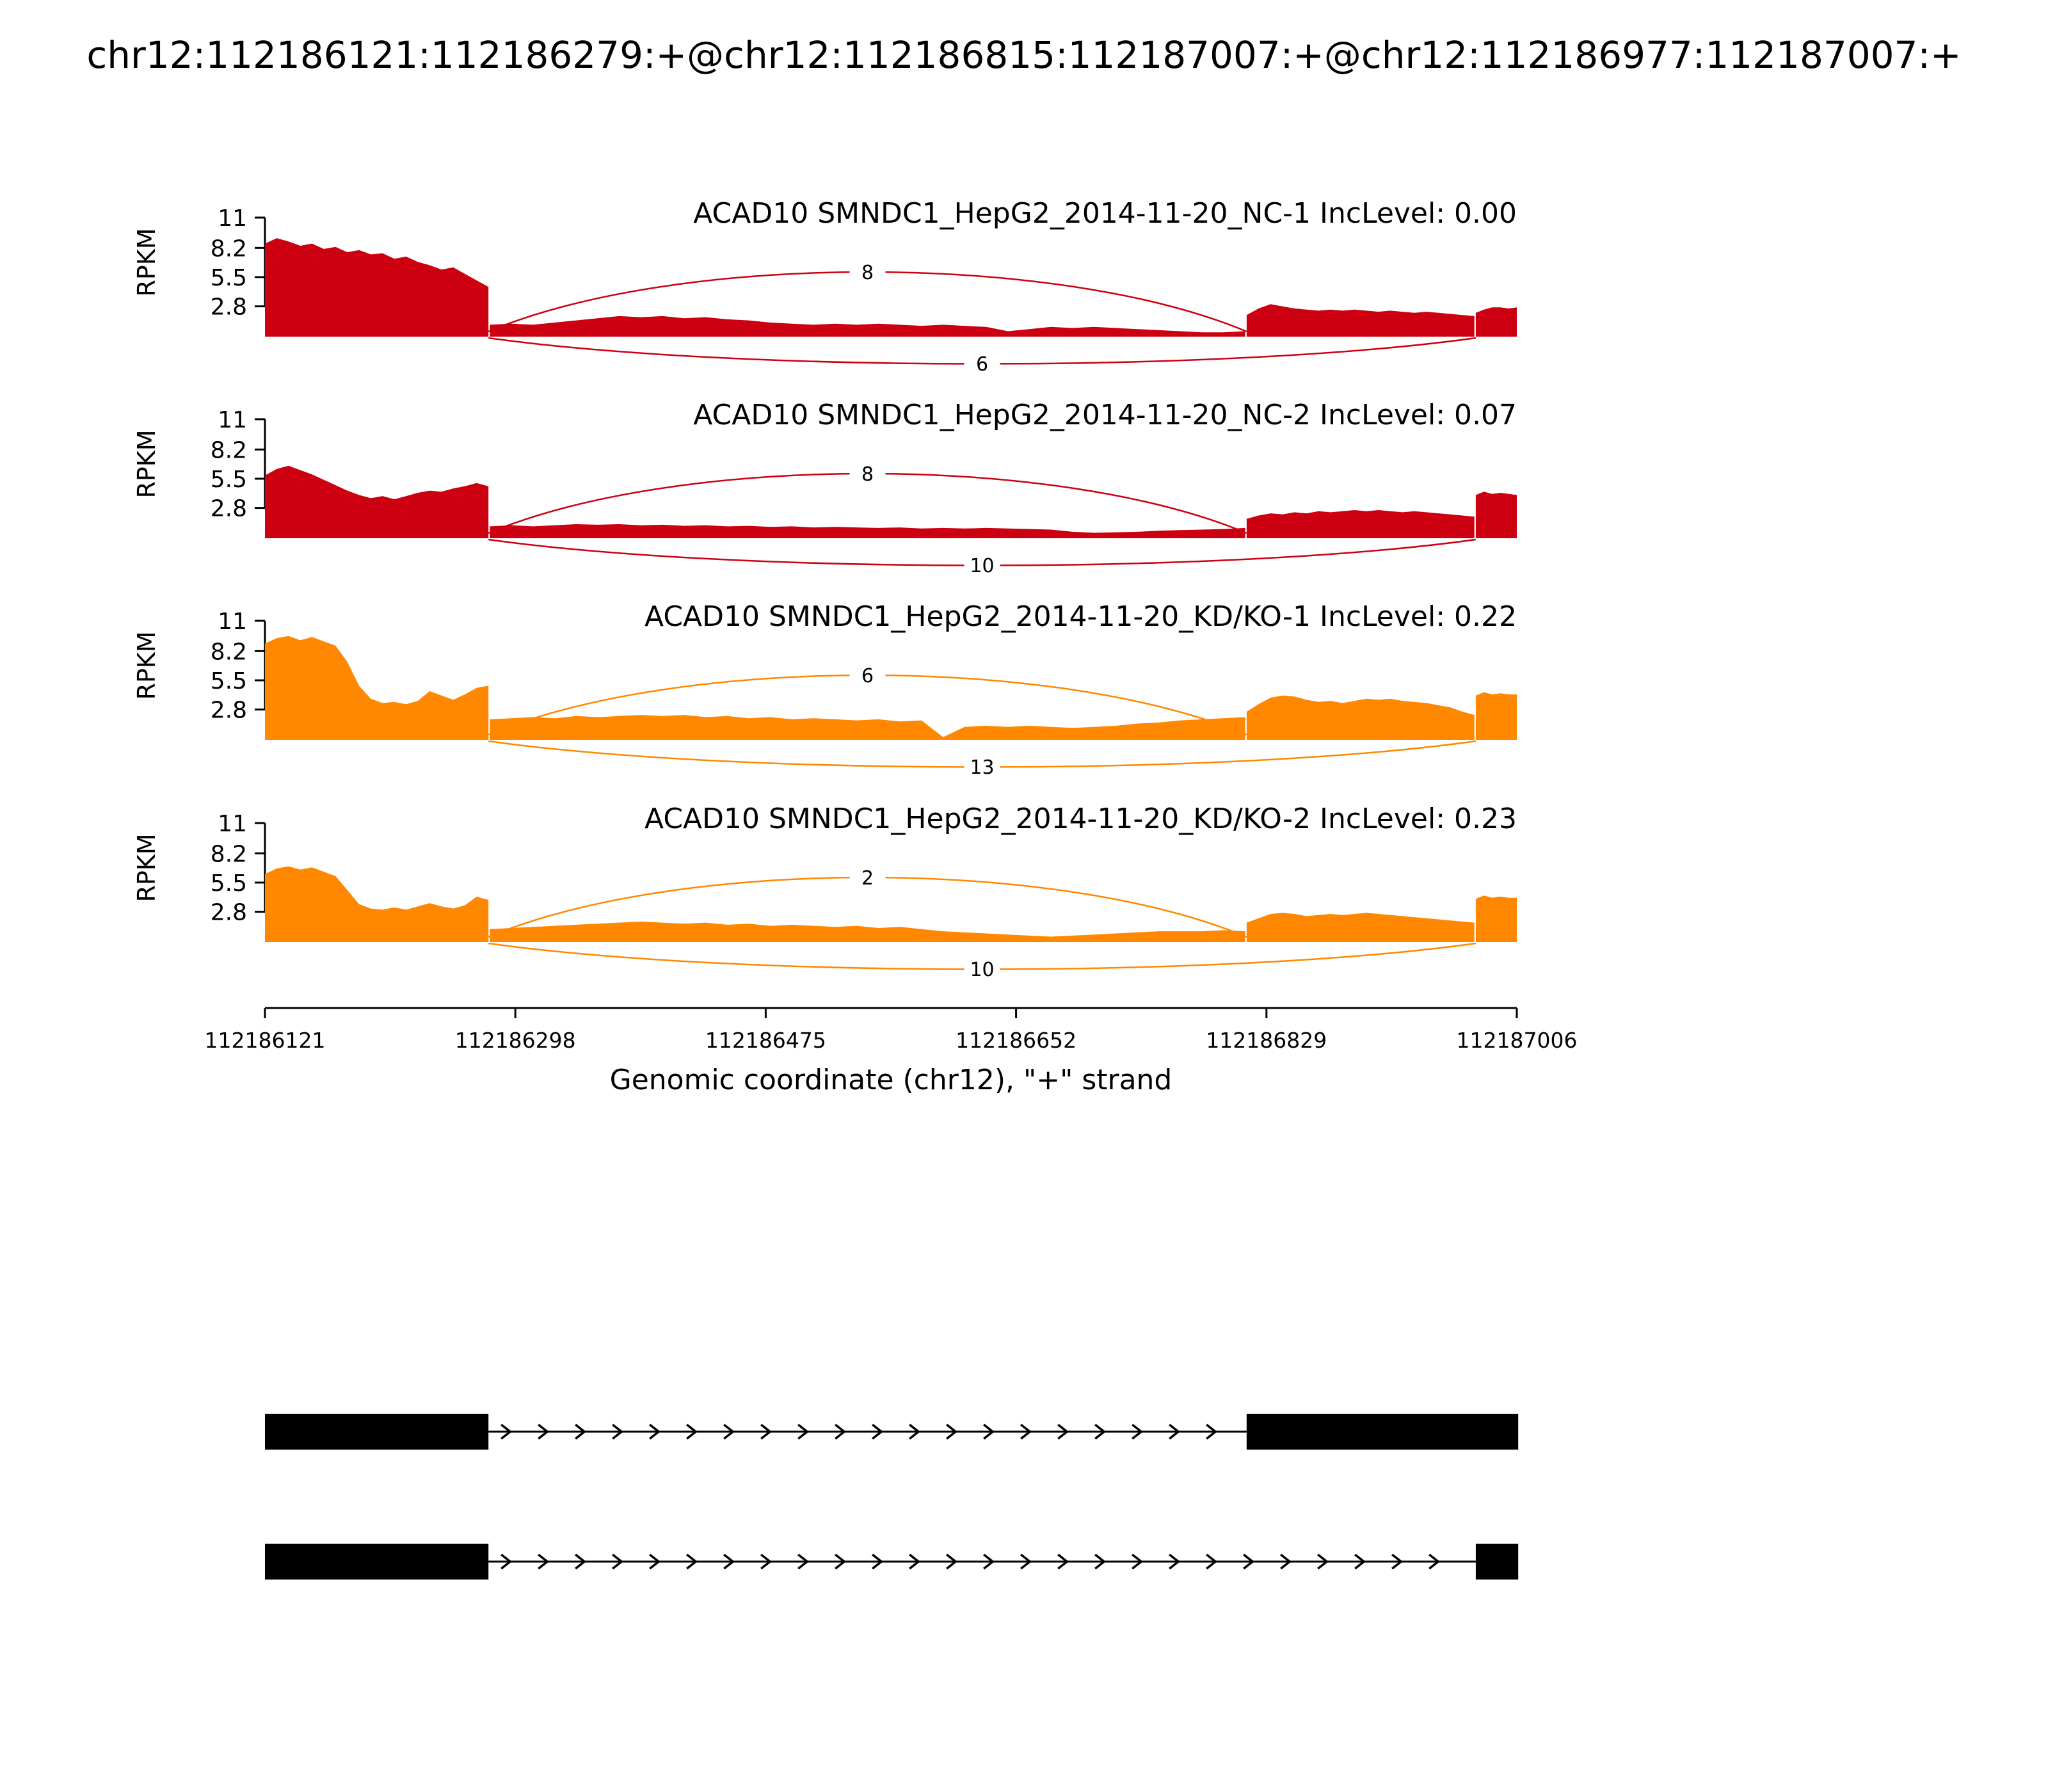 This screenshot has height=1792, width=2048. What do you see at coordinates (1016, 1040) in the screenshot?
I see `x-axis-tick-label: 112186652` at bounding box center [1016, 1040].